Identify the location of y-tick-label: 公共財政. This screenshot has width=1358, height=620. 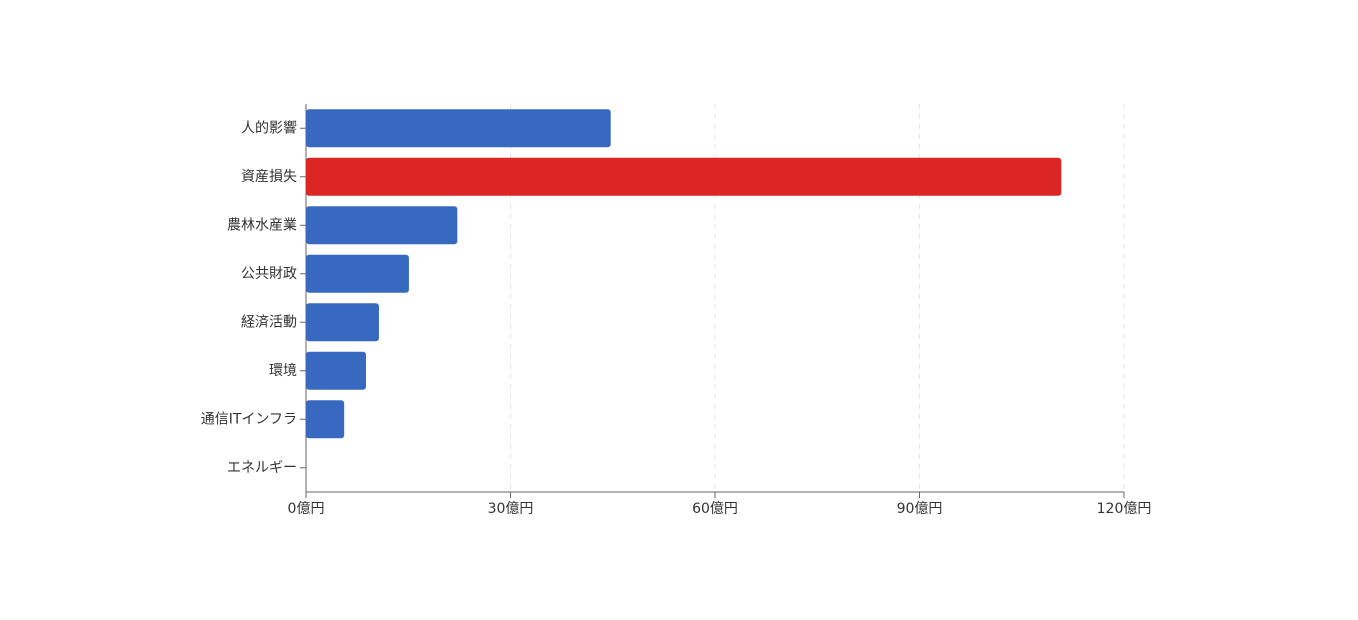
(269, 274).